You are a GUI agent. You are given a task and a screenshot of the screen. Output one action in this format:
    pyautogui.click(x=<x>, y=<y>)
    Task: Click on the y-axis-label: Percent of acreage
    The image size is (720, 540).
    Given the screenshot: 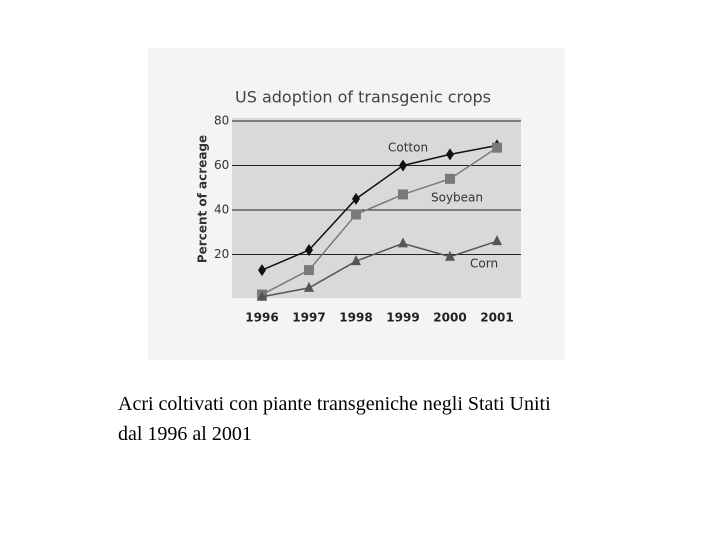 What is the action you would take?
    pyautogui.click(x=203, y=199)
    